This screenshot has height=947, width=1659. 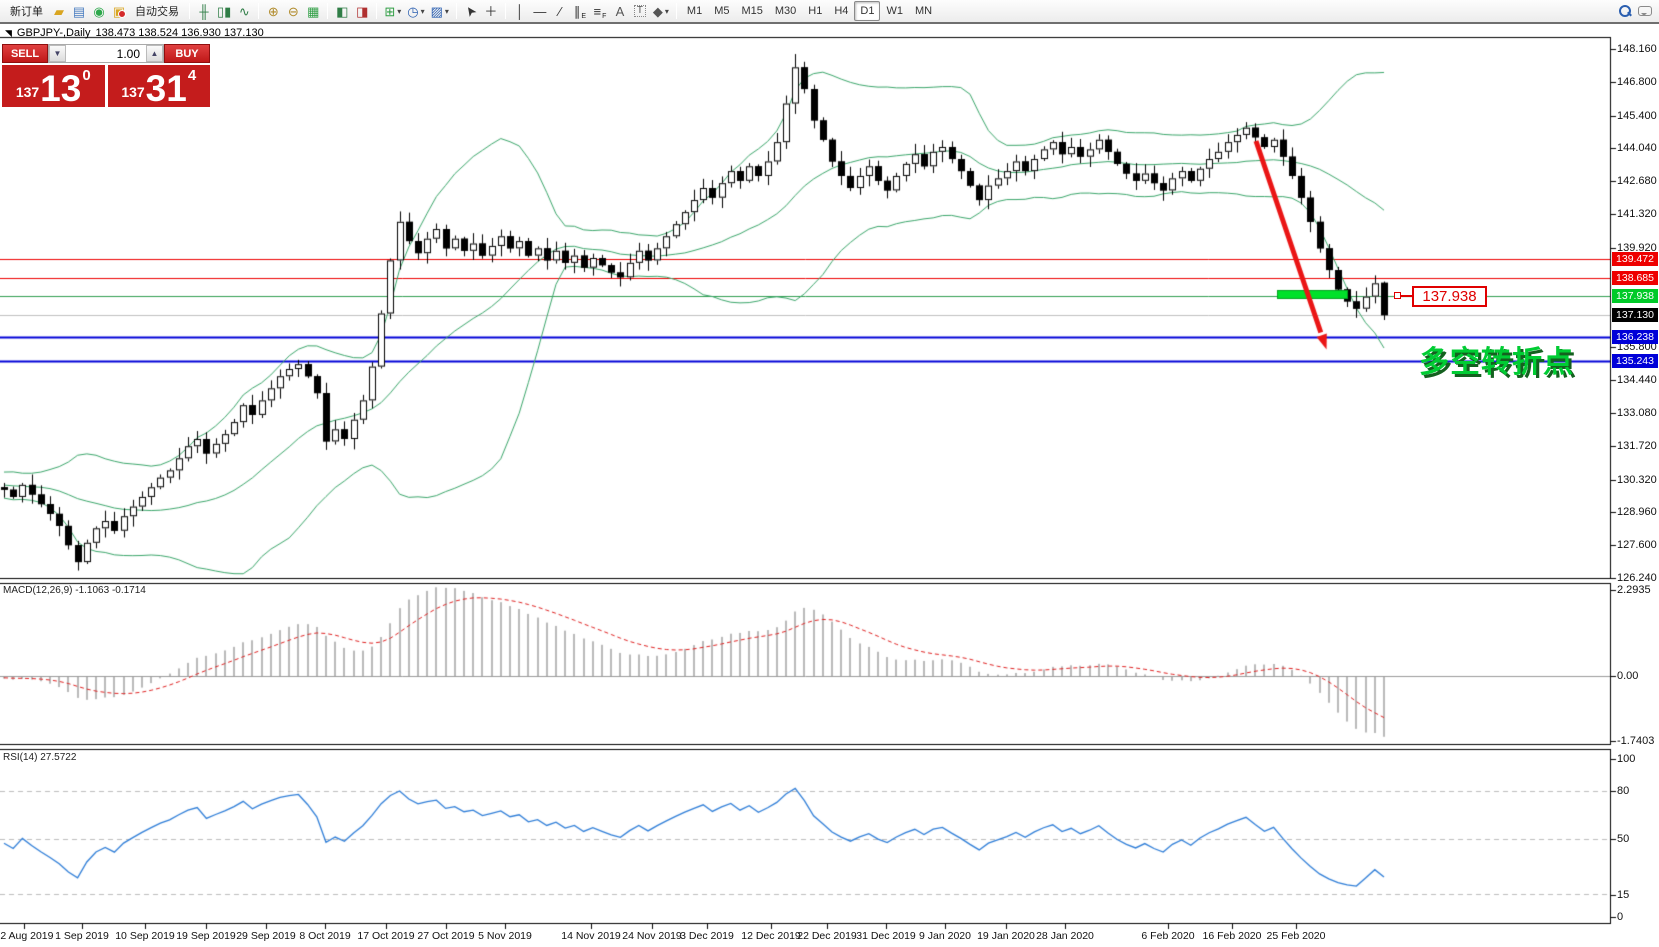 I want to click on window-splitter-rsi, so click(x=805, y=747).